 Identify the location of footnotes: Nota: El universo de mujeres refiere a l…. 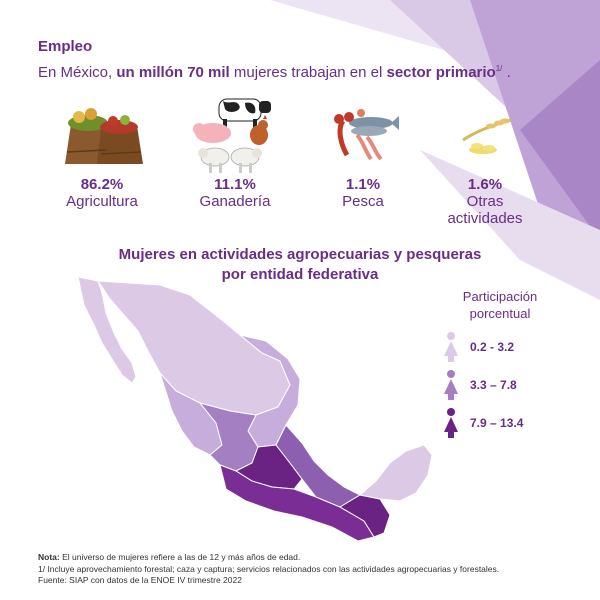
(308, 569).